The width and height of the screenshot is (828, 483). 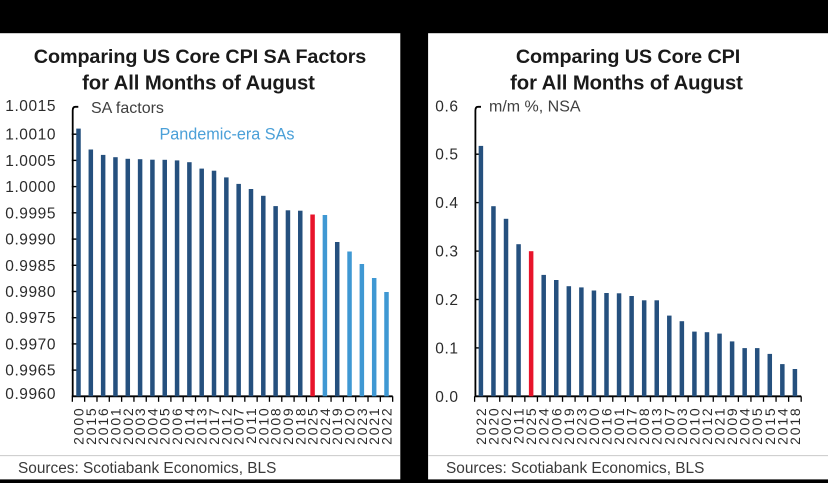 What do you see at coordinates (30, 106) in the screenshot?
I see `svg-text: 1.0015` at bounding box center [30, 106].